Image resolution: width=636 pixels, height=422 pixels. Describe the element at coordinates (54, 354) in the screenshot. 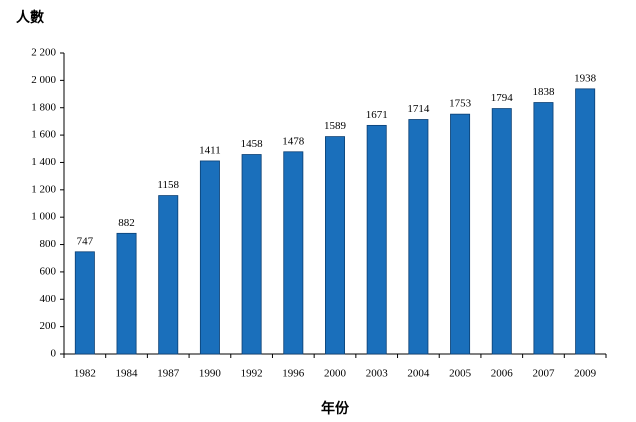

I see `y-tick-label: 0` at that location.